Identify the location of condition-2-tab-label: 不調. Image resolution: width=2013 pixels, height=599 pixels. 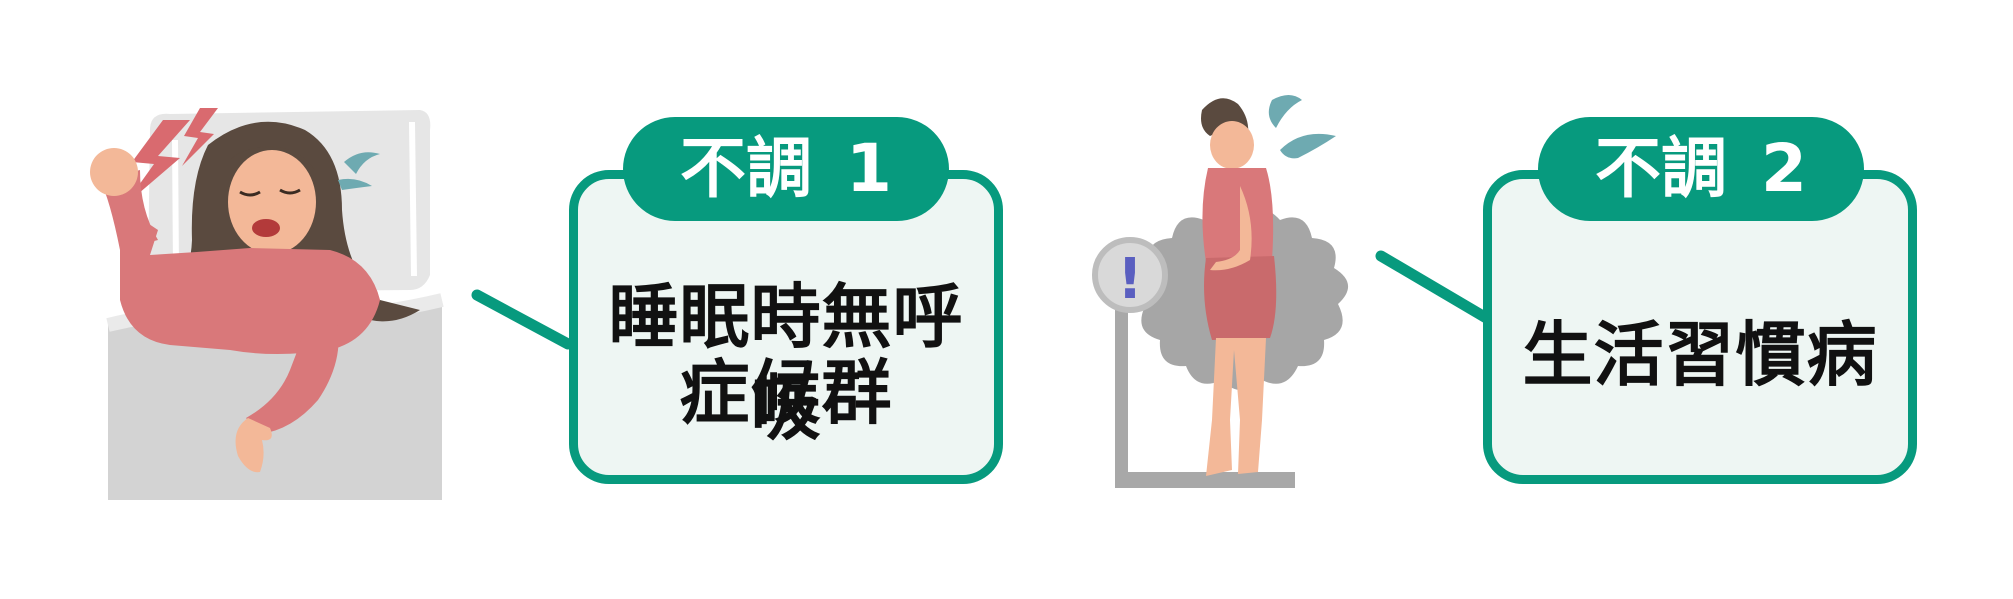
(1661, 168).